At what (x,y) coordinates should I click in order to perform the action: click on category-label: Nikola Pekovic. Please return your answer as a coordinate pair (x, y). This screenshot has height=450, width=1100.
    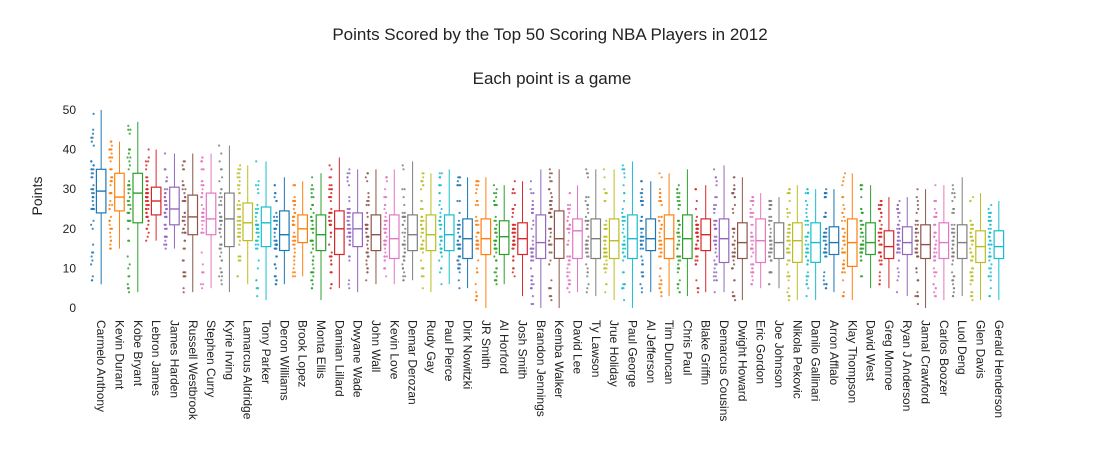
    Looking at the image, I should click on (797, 359).